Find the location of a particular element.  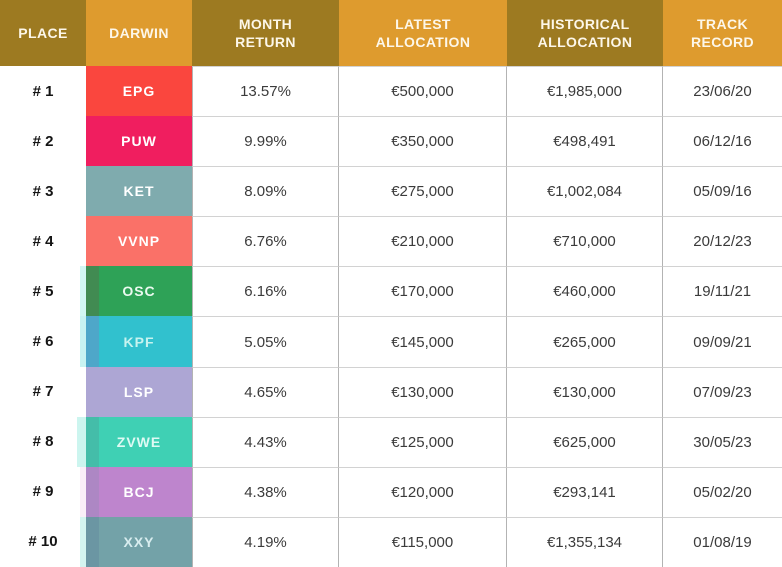

latest-allocation-cell: €210,000 is located at coordinates (423, 241).